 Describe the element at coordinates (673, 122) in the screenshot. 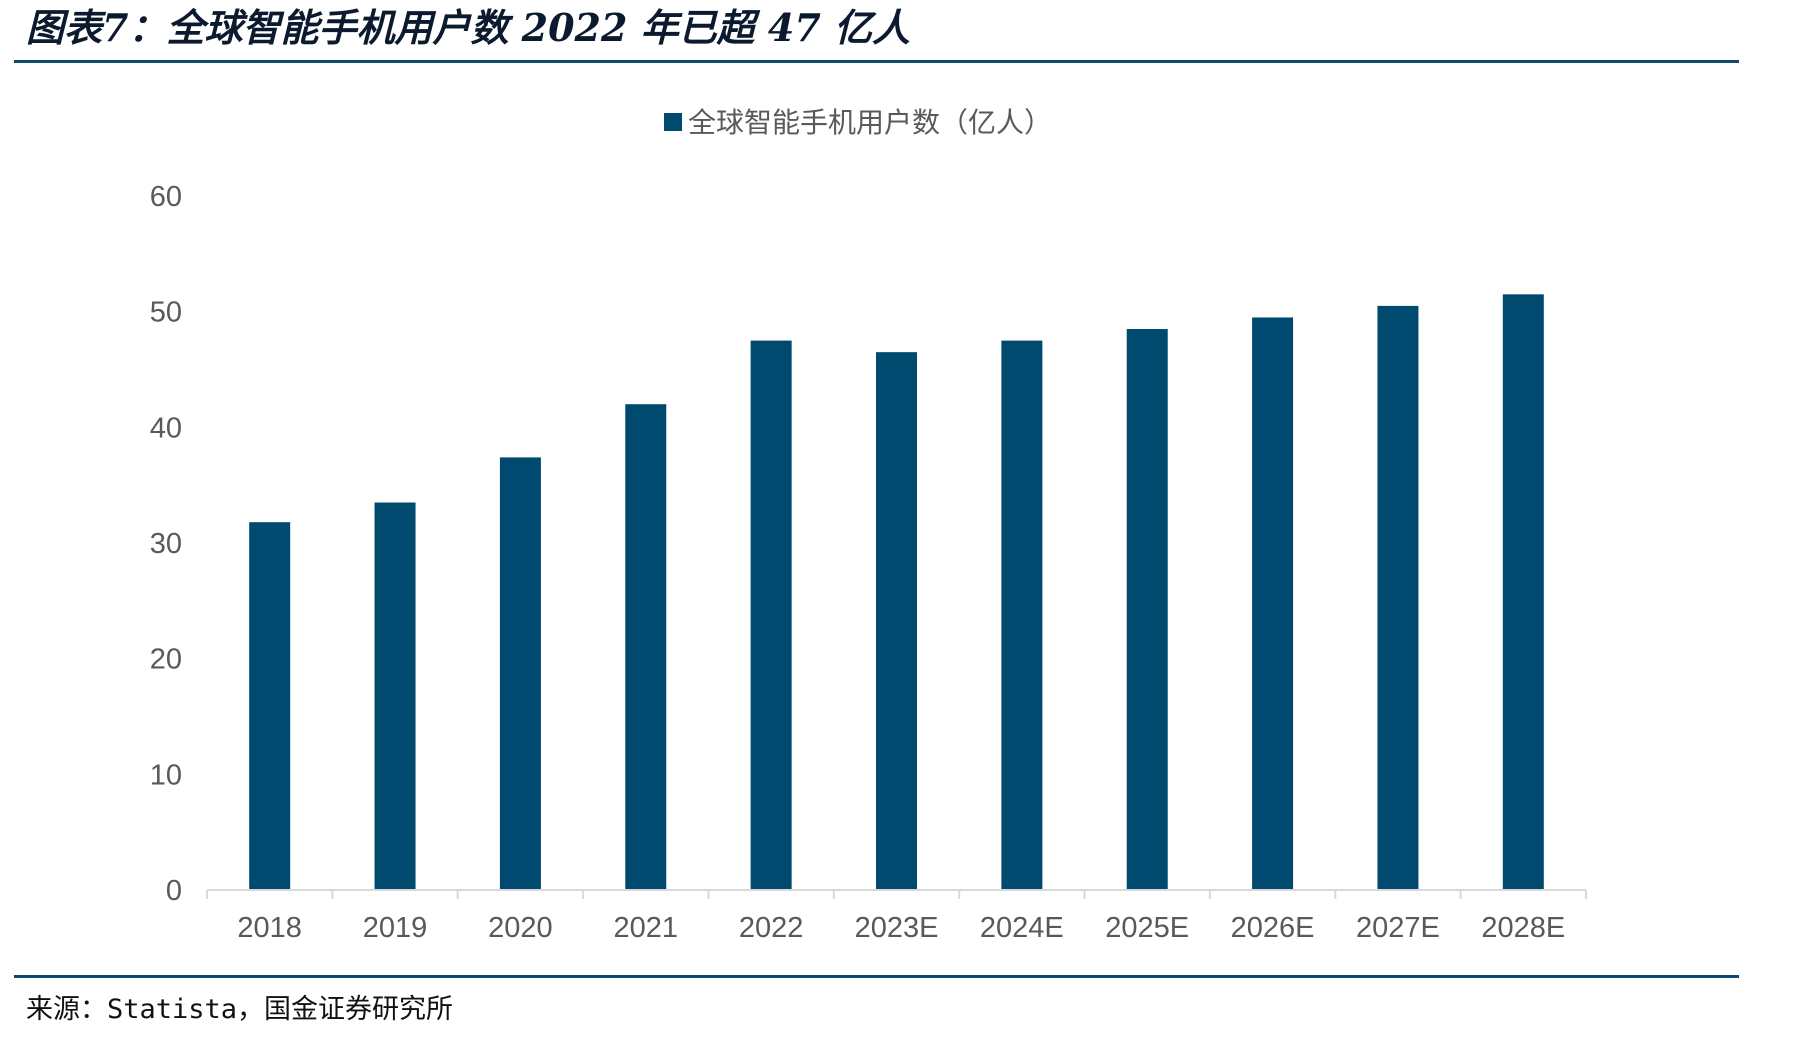

I see `legend-swatch` at that location.